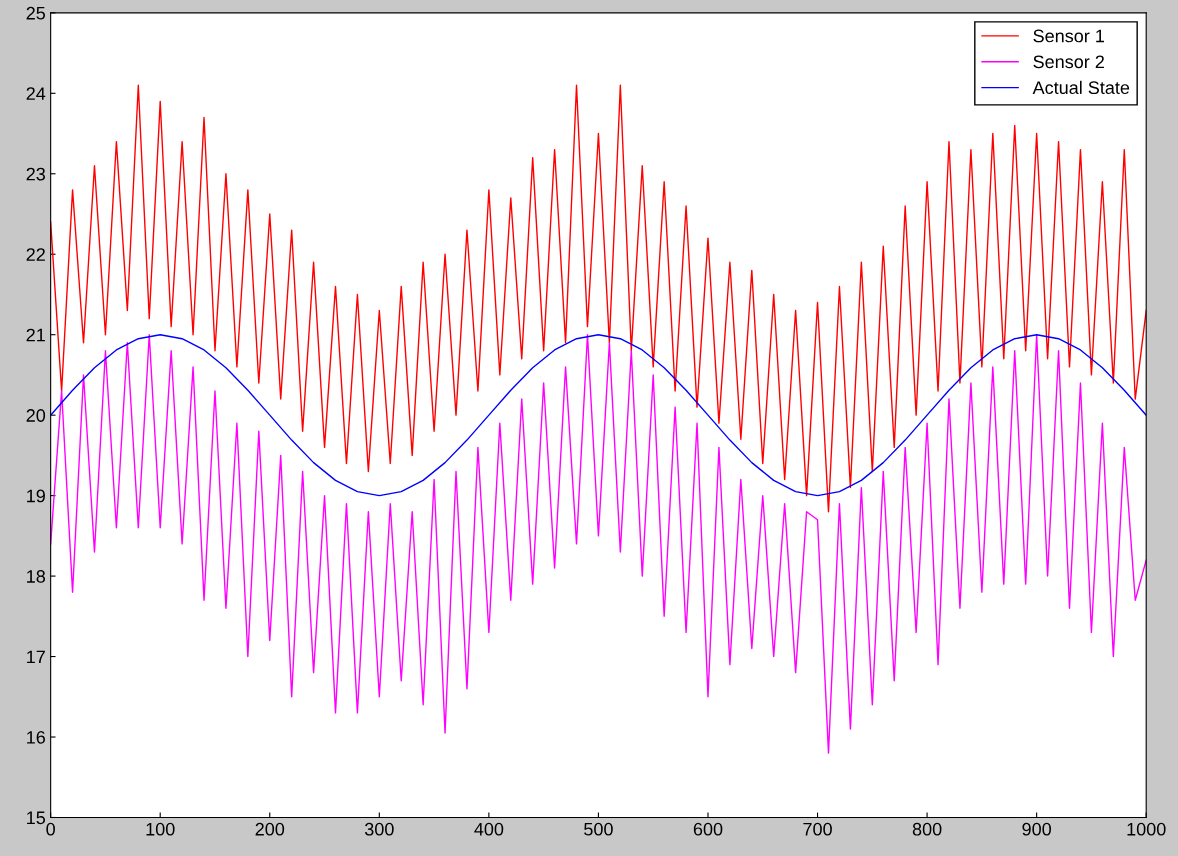 This screenshot has height=856, width=1178. I want to click on y-tick-label: 16, so click(36, 737).